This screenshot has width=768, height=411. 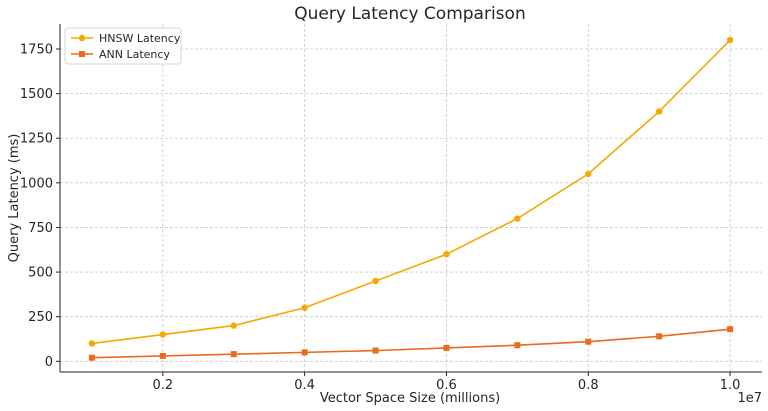 I want to click on y-tick-label: 750, so click(x=40, y=228).